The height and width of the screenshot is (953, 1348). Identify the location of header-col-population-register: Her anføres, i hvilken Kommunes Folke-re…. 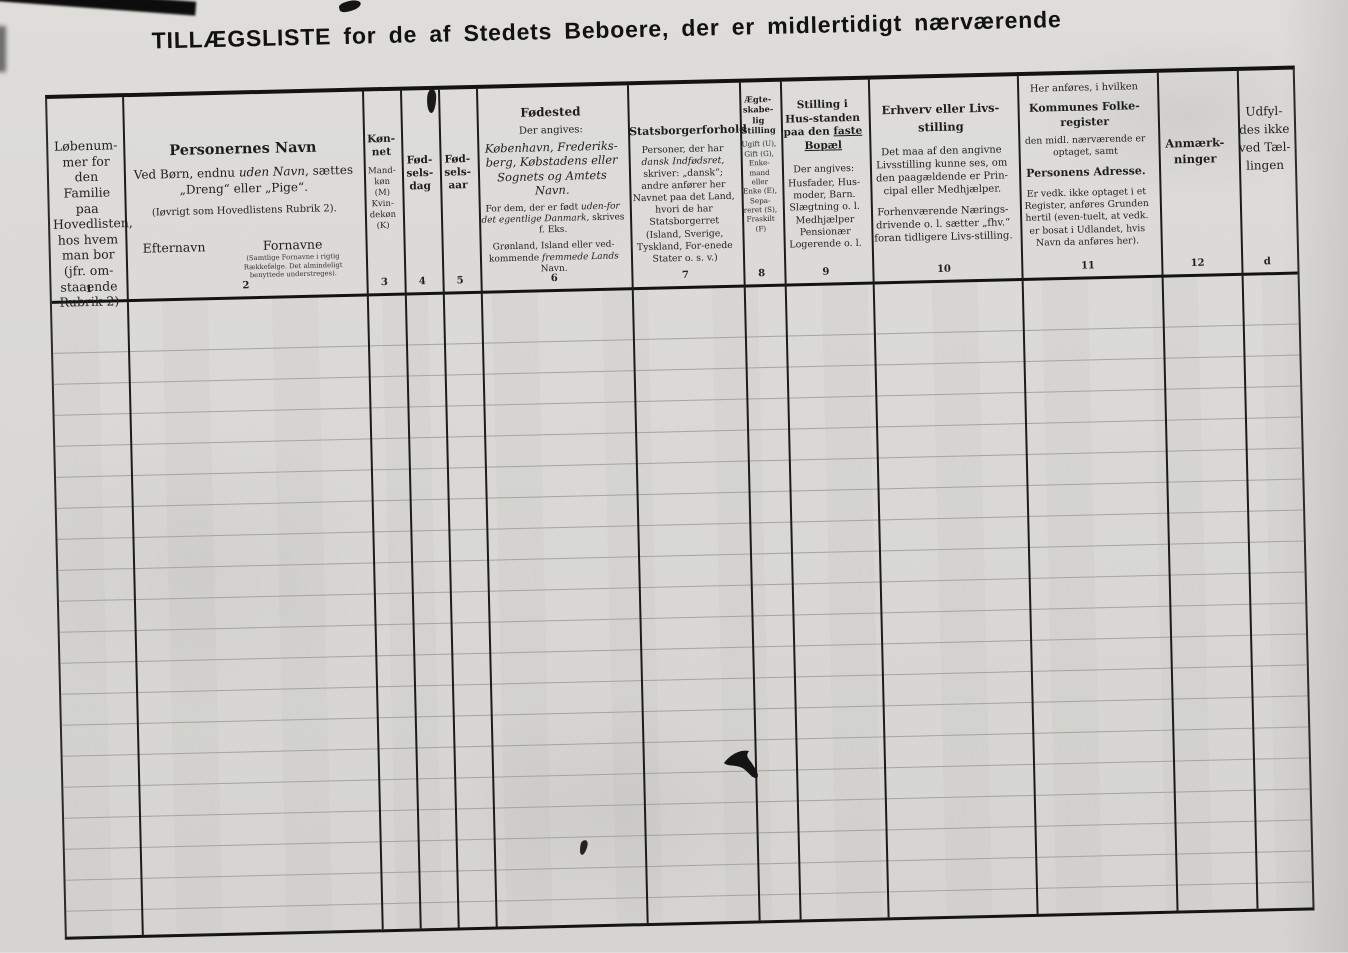
(1086, 175).